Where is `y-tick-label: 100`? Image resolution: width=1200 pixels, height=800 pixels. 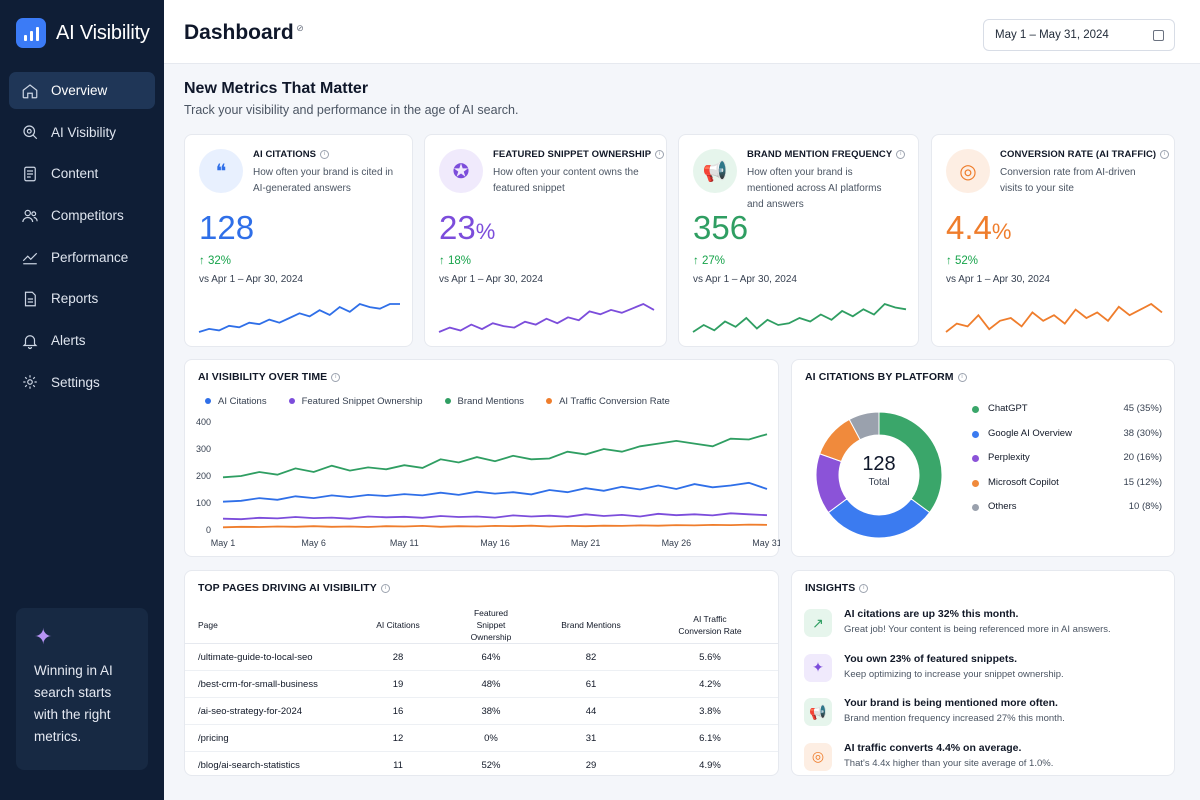
y-tick-label: 100 is located at coordinates (203, 503).